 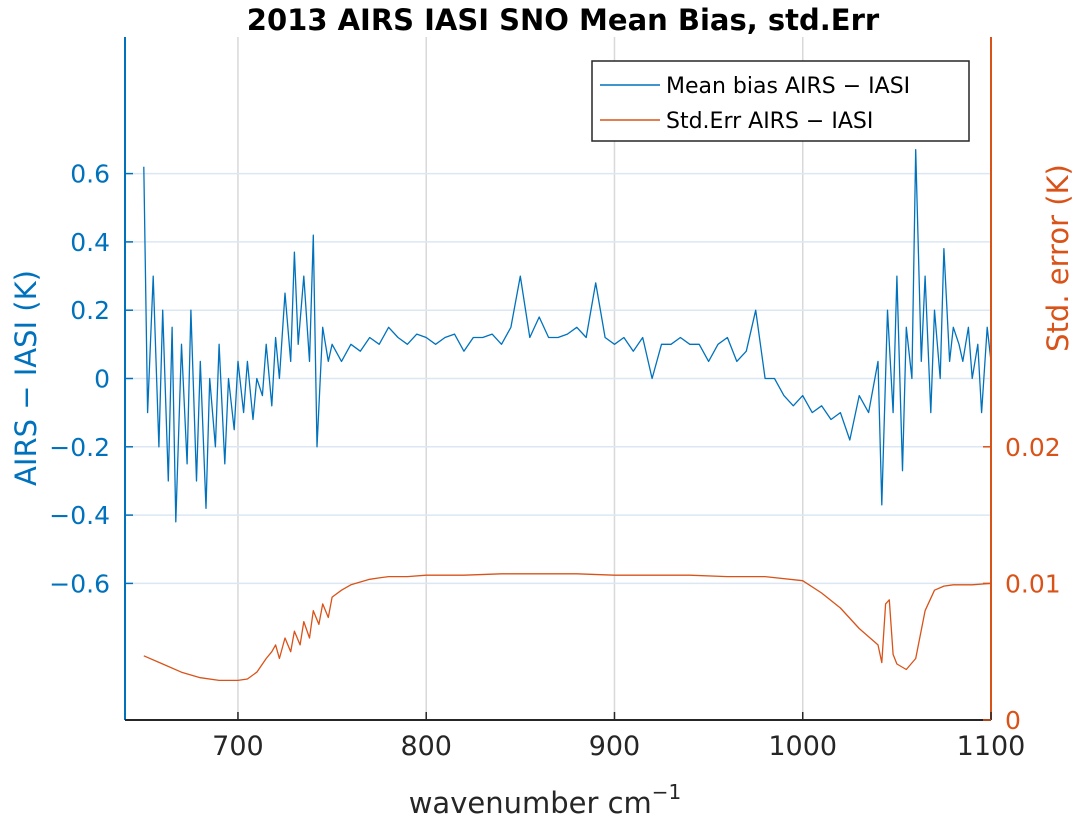 I want to click on x-tick-label: 1000, so click(x=802, y=746).